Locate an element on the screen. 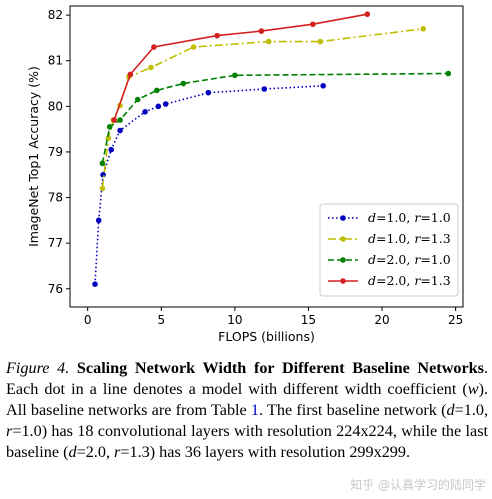 Image resolution: width=492 pixels, height=499 pixels. legend-entry-1-part-0: d is located at coordinates (372, 238).